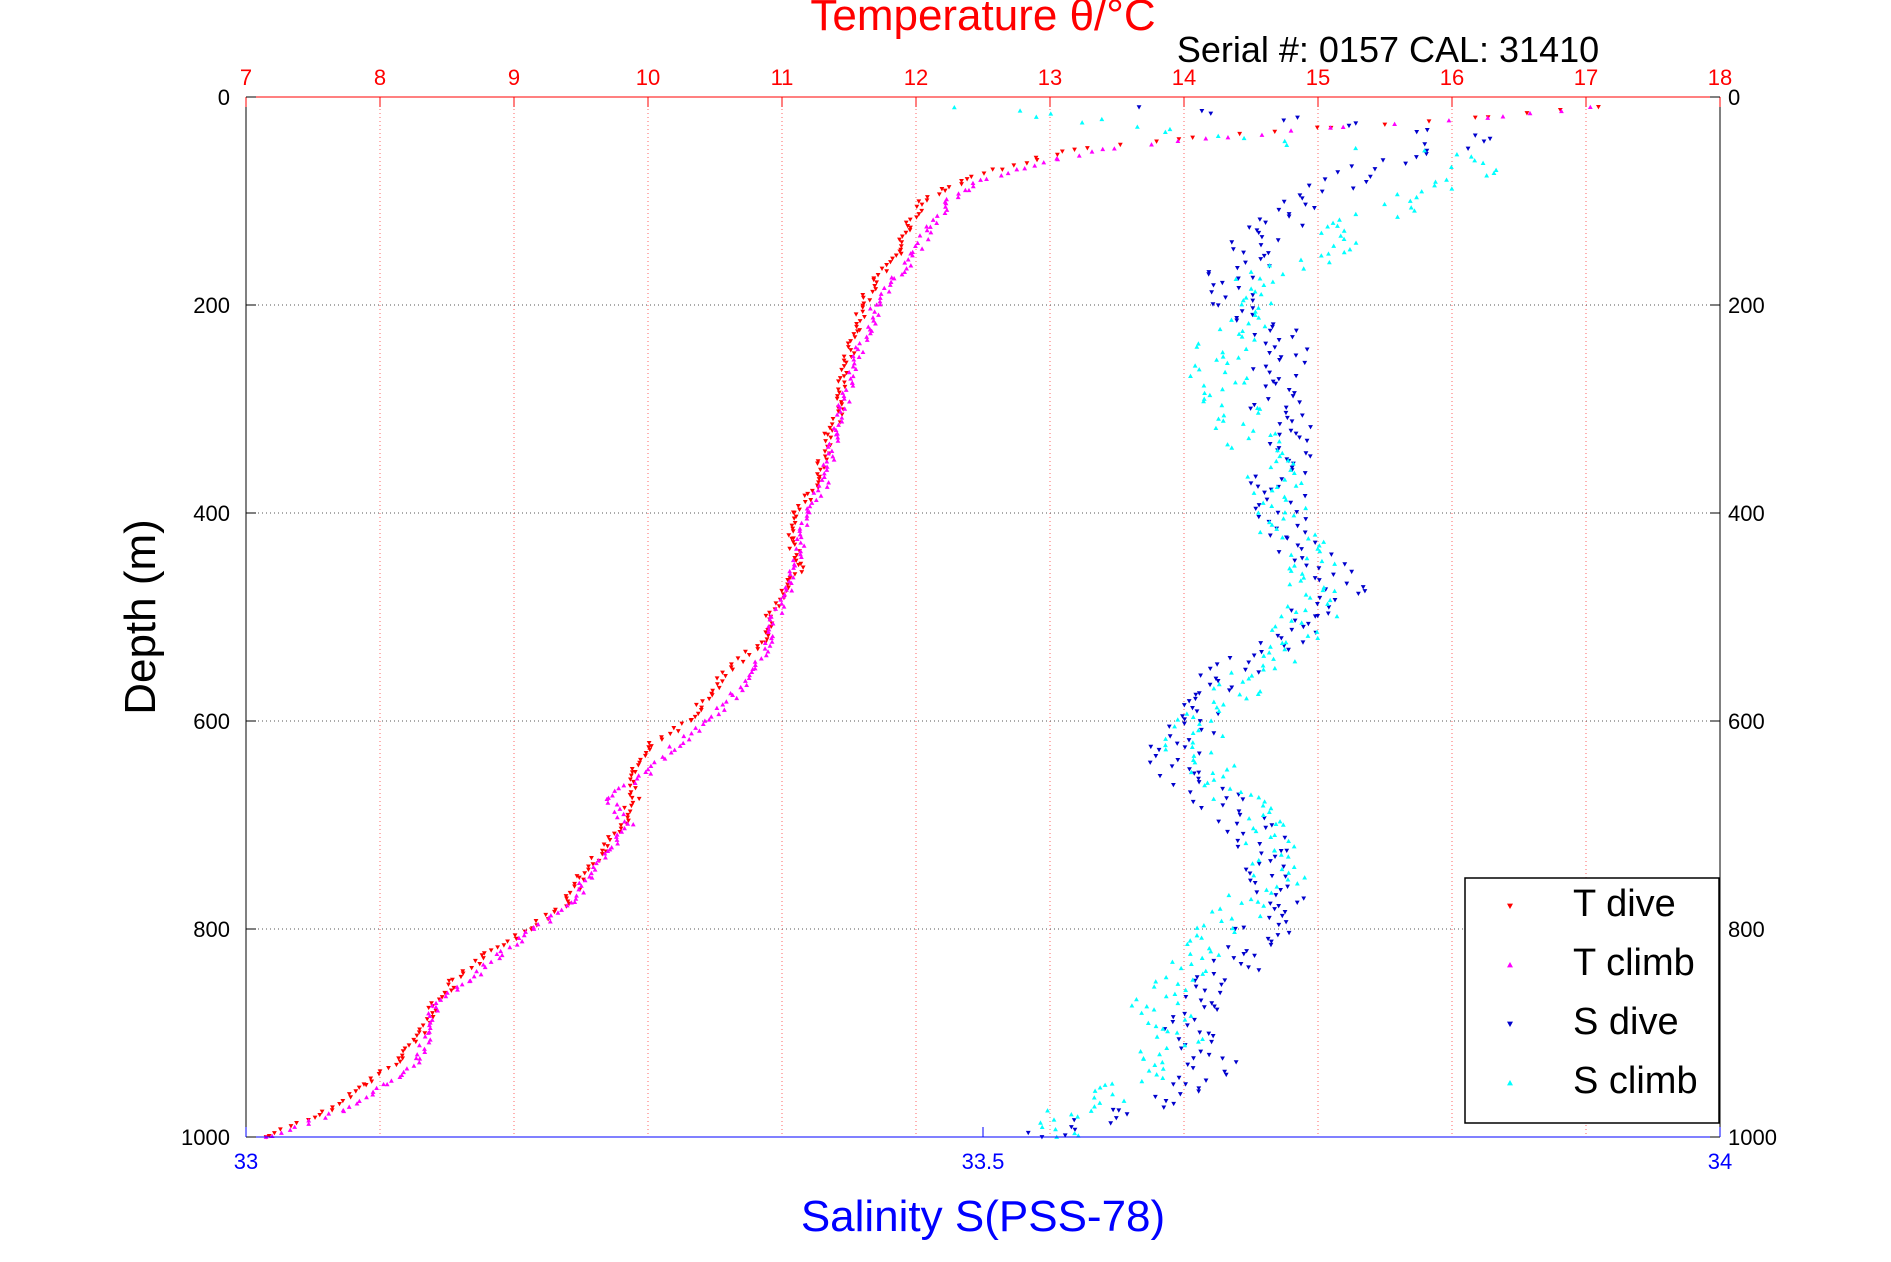 Image resolution: width=1891 pixels, height=1262 pixels. Describe the element at coordinates (1452, 77) in the screenshot. I see `temperature-tick-label: 16` at that location.